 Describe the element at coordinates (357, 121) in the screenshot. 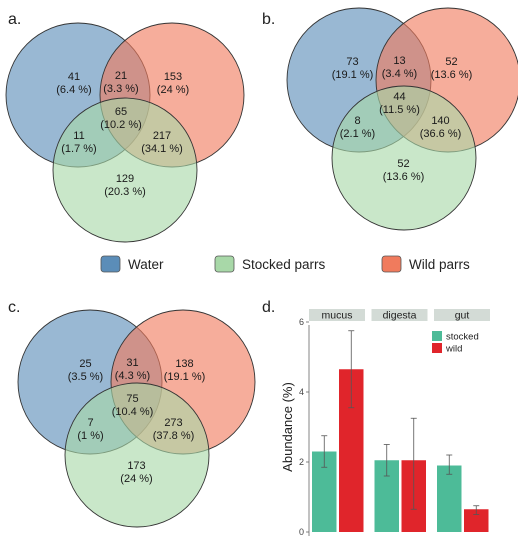

I see `venn-b-count-water-stocked: 8` at that location.